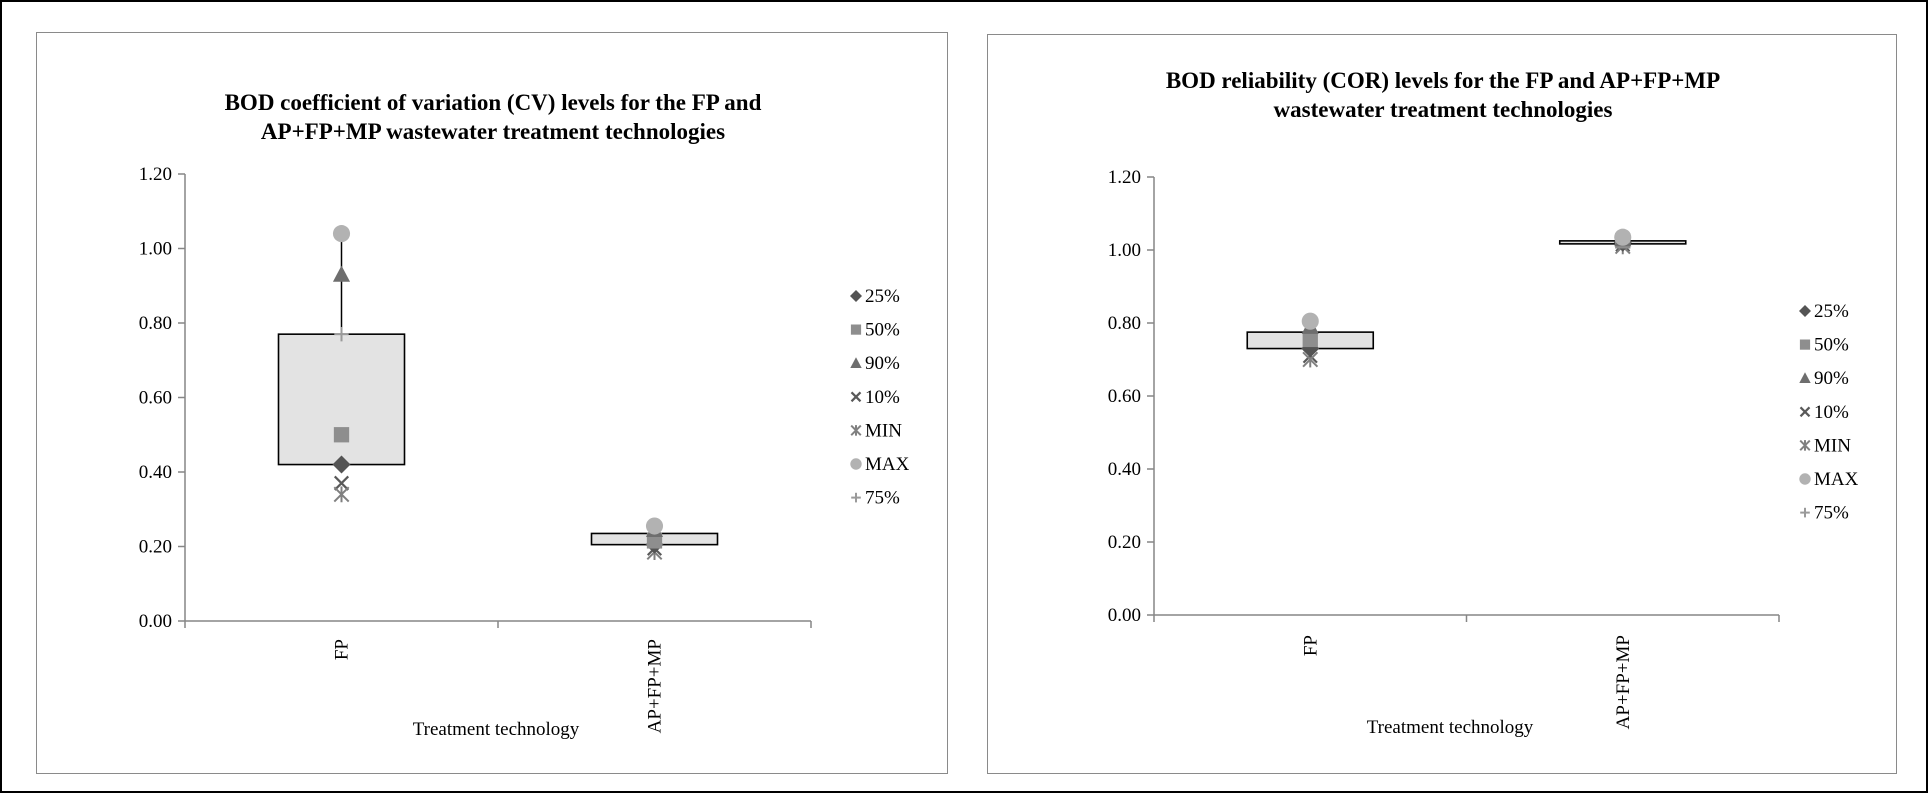  I want to click on box, so click(341, 399).